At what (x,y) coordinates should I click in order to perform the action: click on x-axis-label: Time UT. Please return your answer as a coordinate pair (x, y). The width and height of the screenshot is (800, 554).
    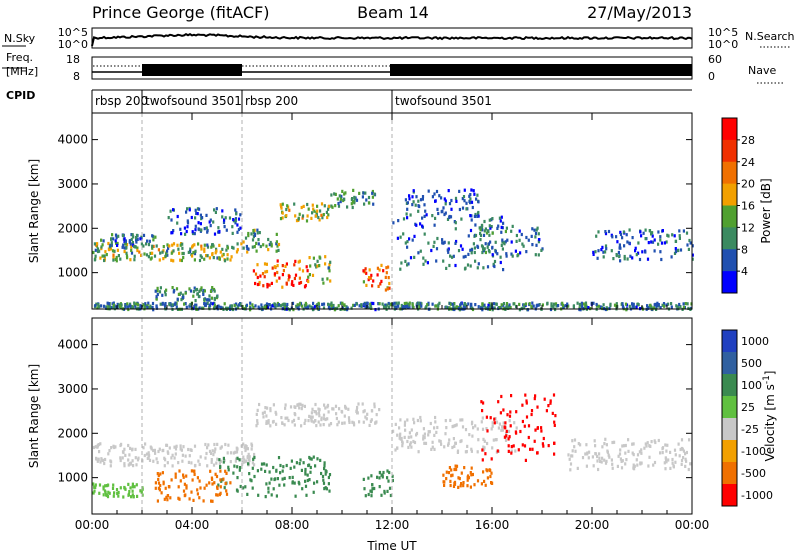
    Looking at the image, I should click on (391, 546).